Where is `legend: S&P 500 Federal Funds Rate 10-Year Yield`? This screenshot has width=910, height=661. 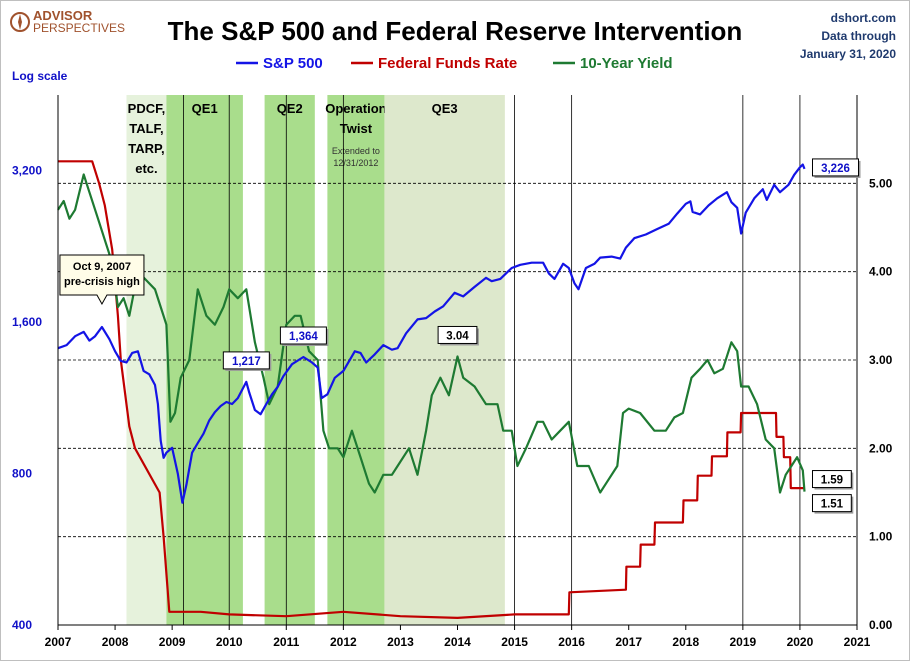 legend: S&P 500 Federal Funds Rate 10-Year Yield is located at coordinates (454, 63).